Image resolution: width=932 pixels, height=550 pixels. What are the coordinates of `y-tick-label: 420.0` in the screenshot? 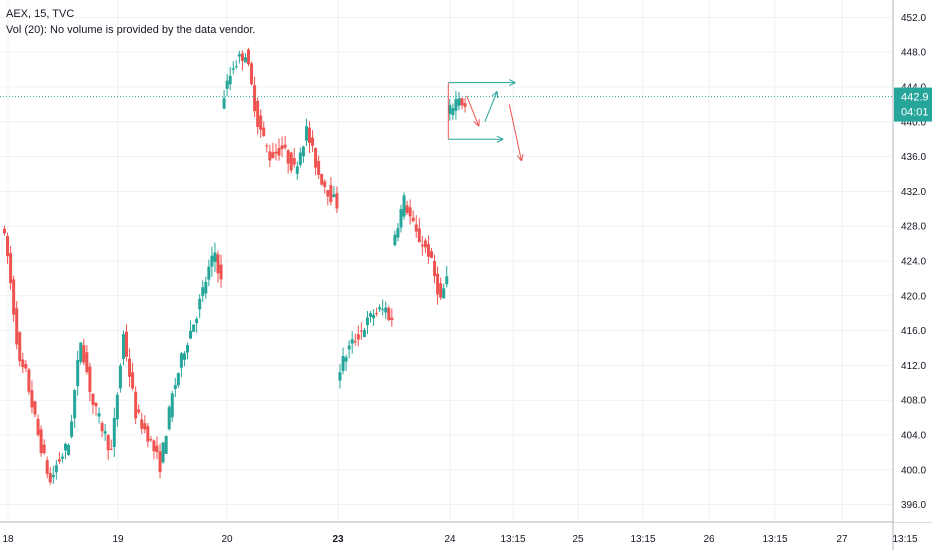 It's located at (913, 296).